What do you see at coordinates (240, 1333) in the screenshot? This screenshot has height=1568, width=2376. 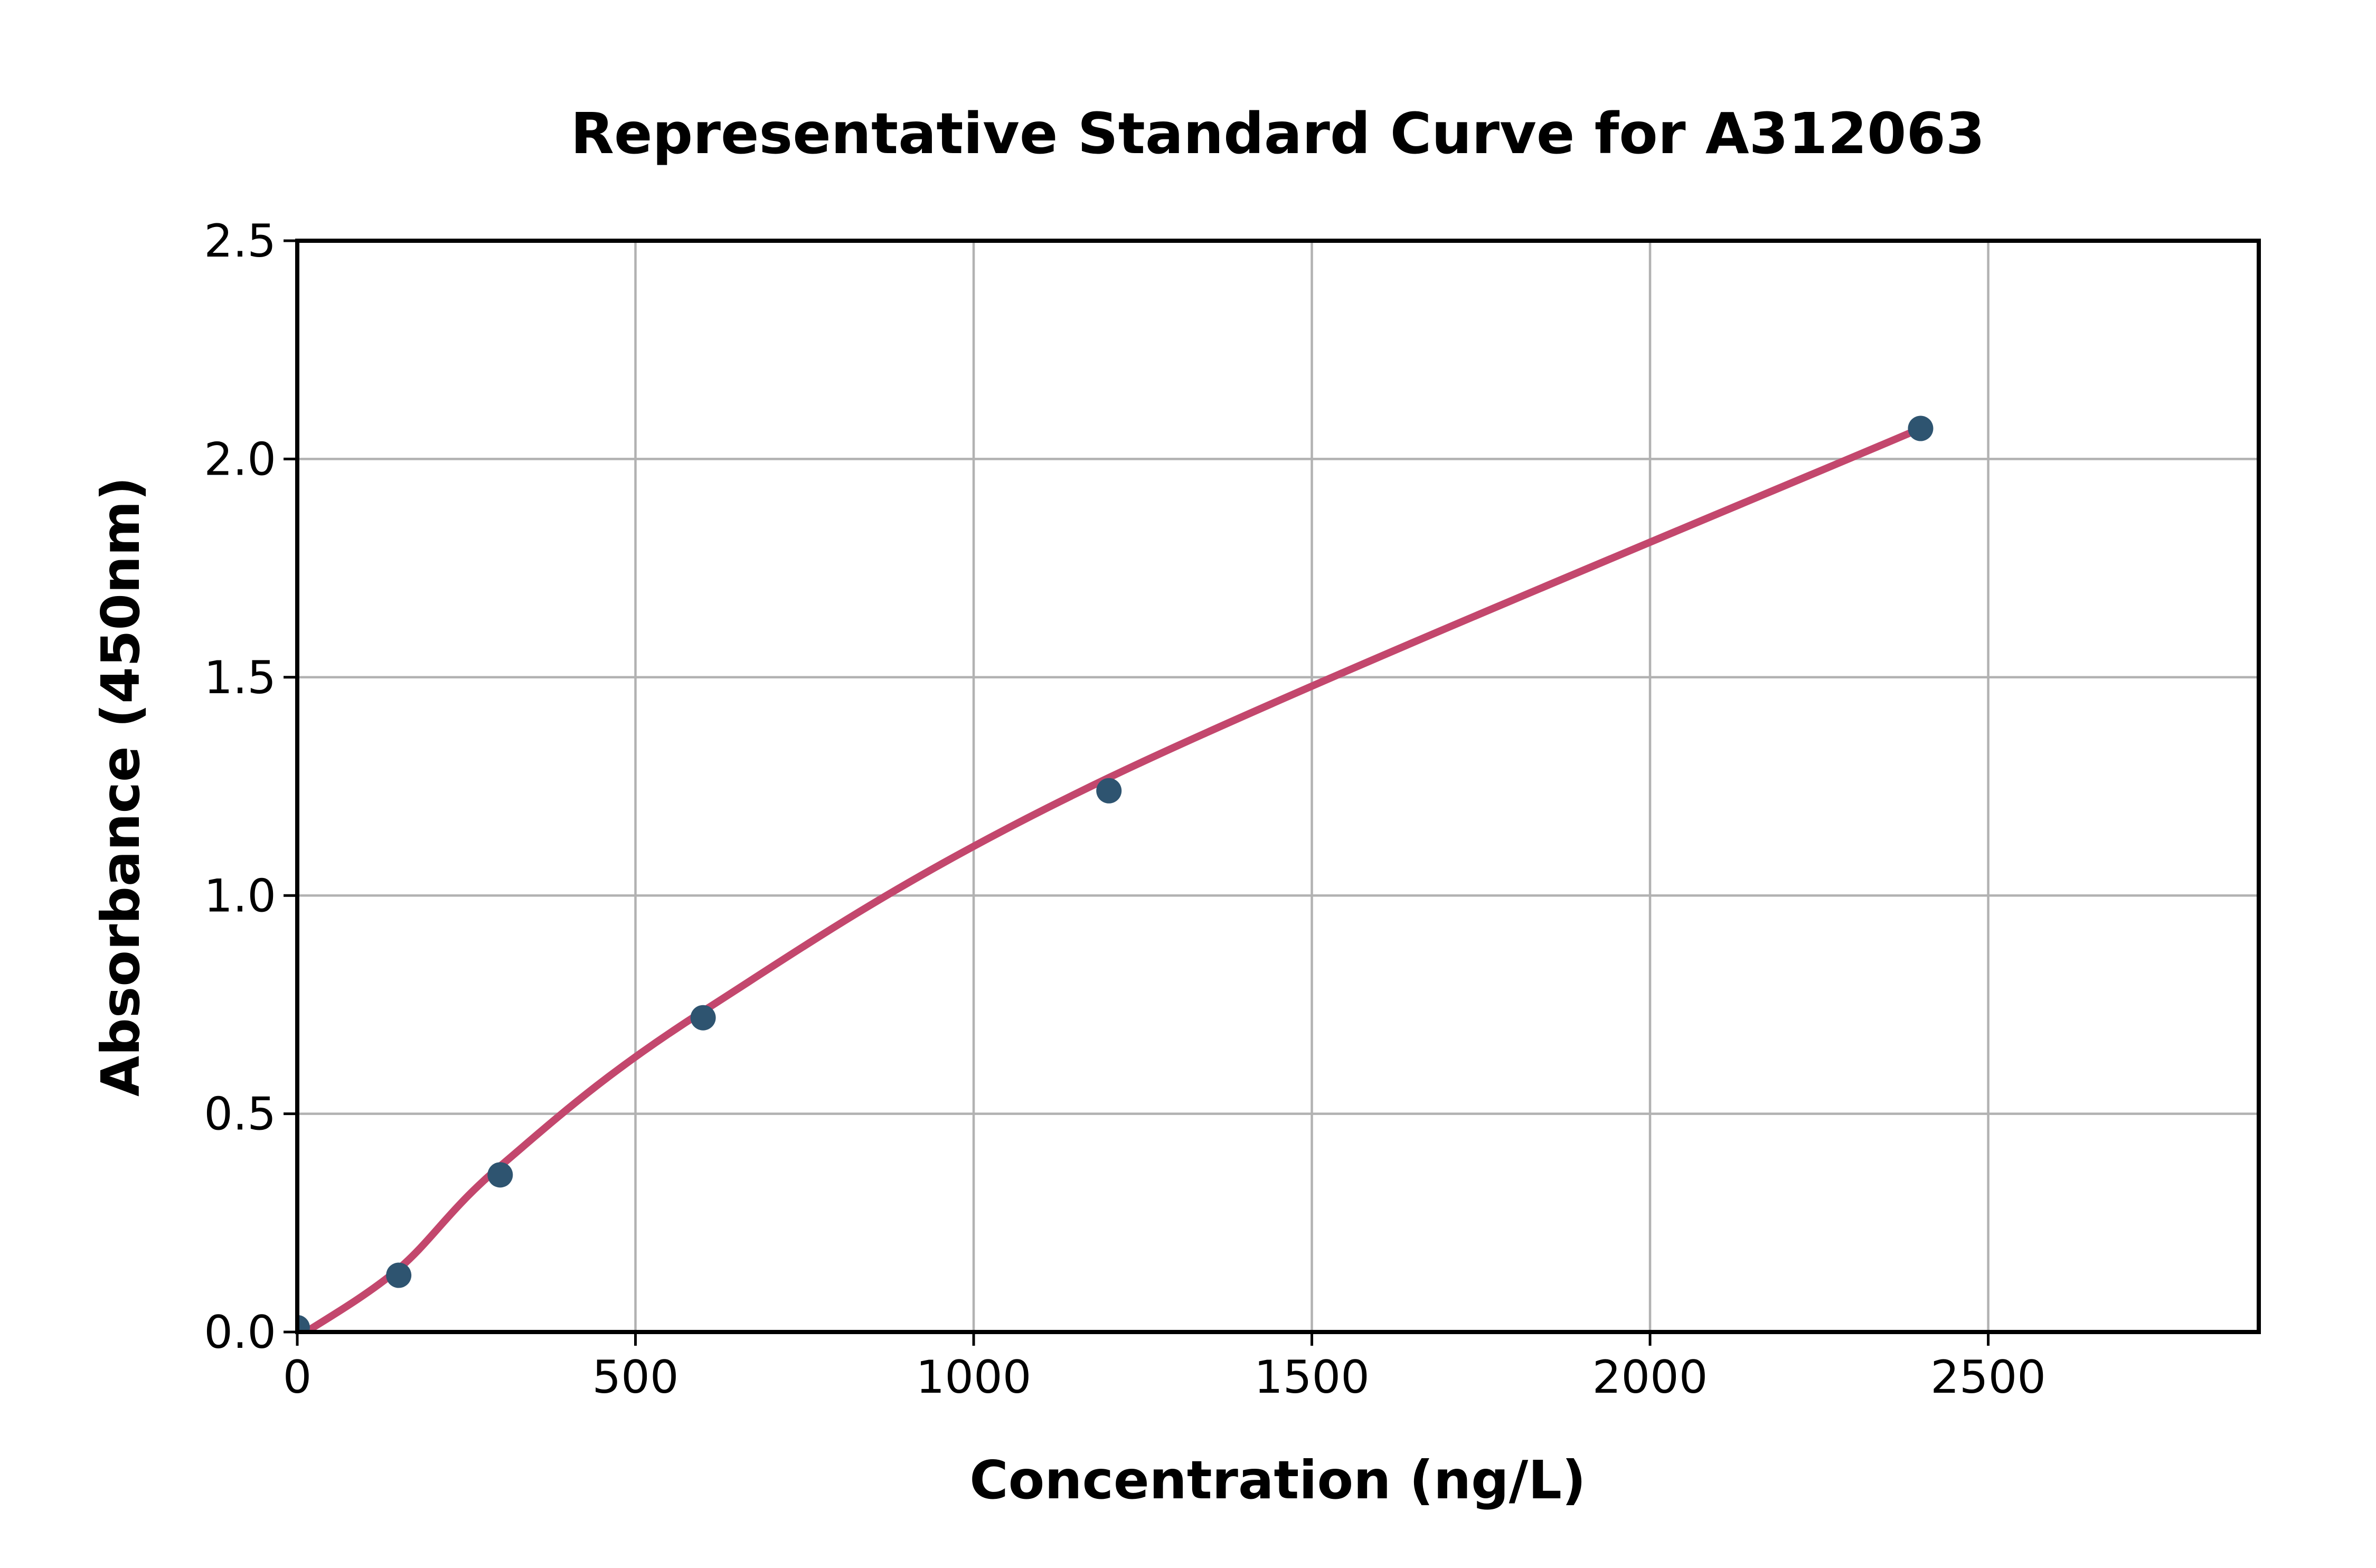 I see `y-tick-label-0: 0.0` at bounding box center [240, 1333].